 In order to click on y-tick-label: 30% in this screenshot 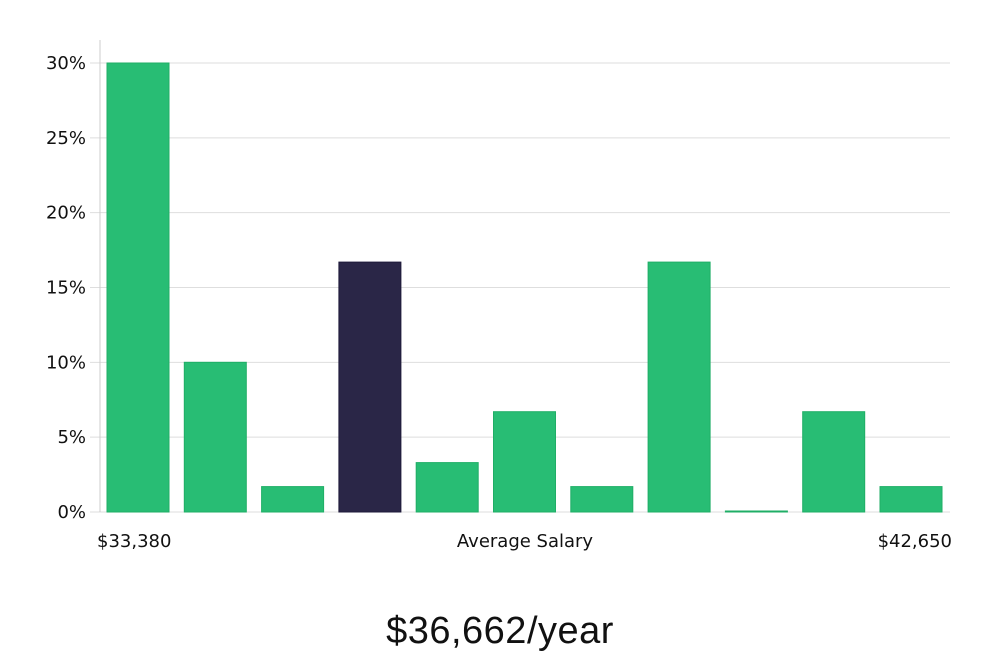, I will do `click(66, 63)`.